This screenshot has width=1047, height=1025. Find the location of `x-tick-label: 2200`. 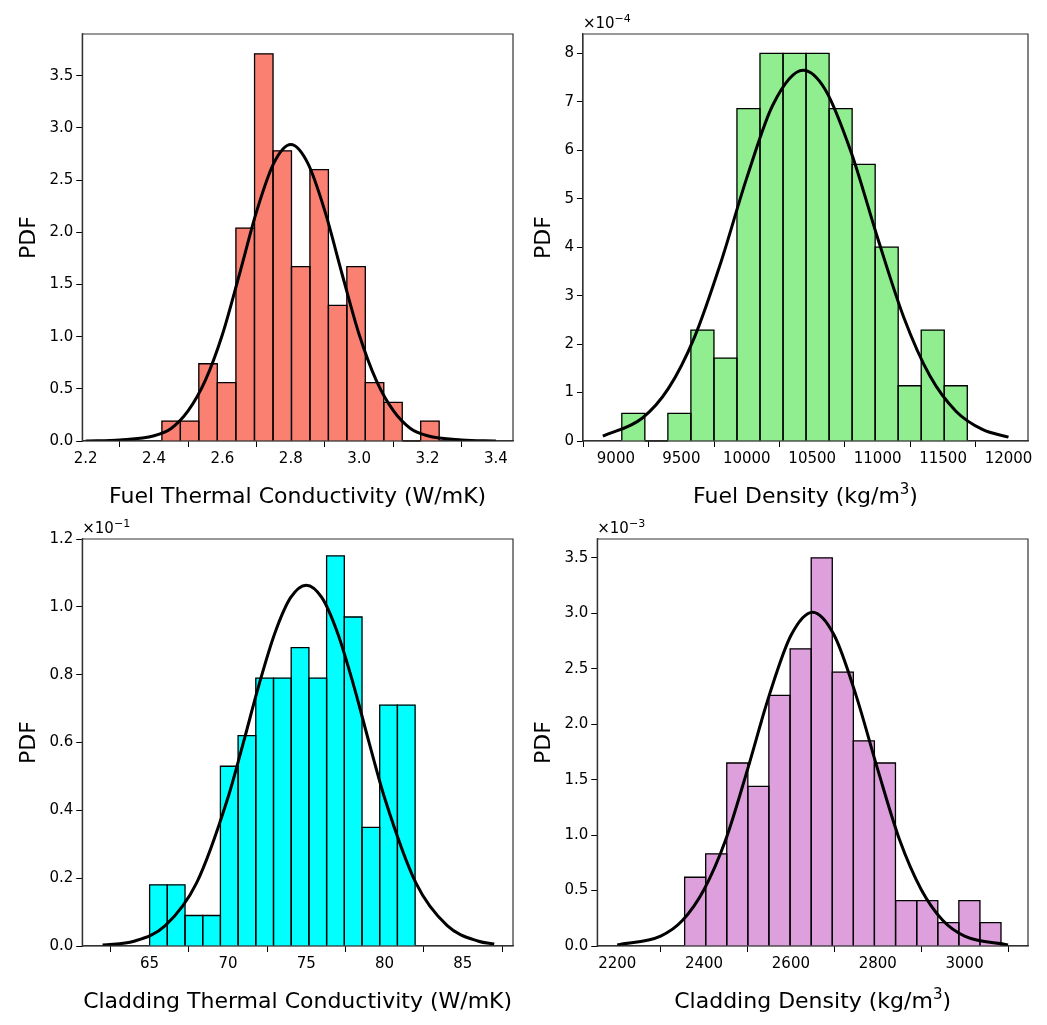

x-tick-label: 2200 is located at coordinates (617, 962).